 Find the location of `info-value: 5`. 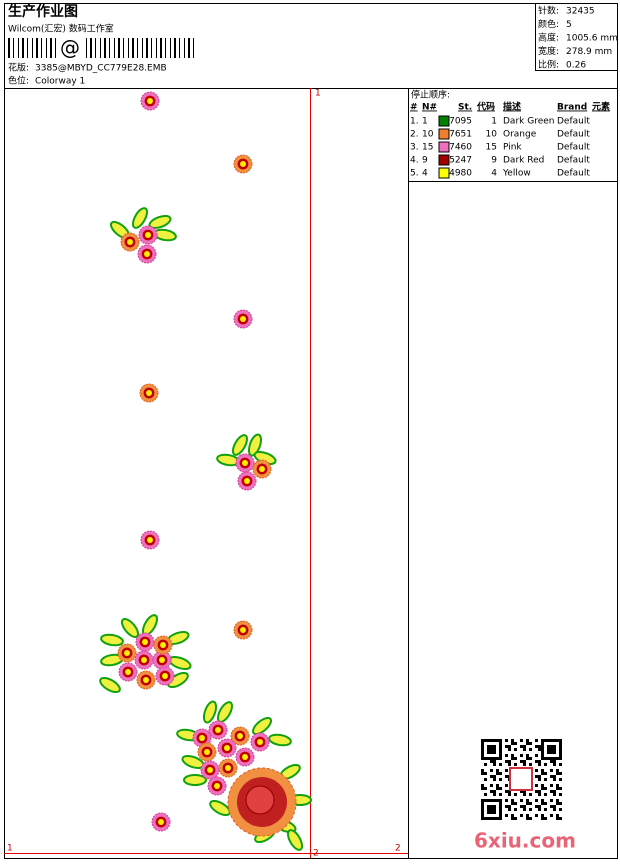

info-value: 5 is located at coordinates (569, 25).